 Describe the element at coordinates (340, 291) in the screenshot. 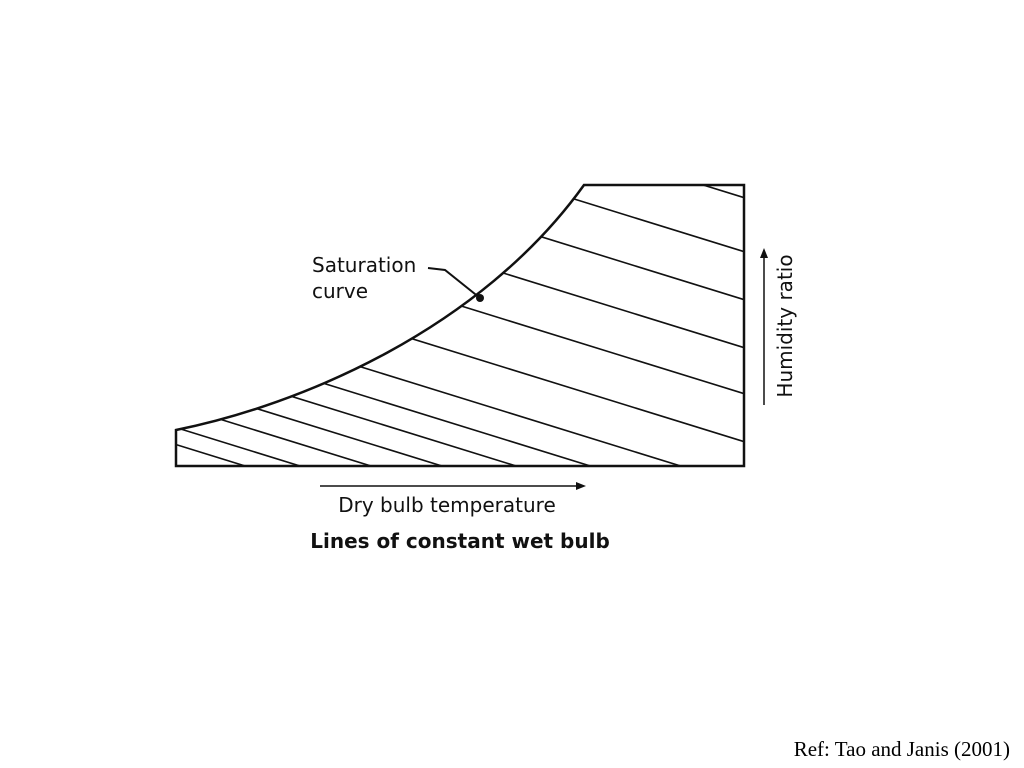

I see `curve-label: curve` at that location.